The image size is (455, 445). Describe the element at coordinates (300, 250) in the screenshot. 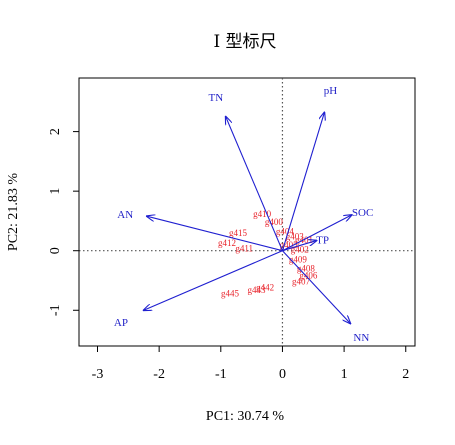

I see `observation-label: g402` at that location.